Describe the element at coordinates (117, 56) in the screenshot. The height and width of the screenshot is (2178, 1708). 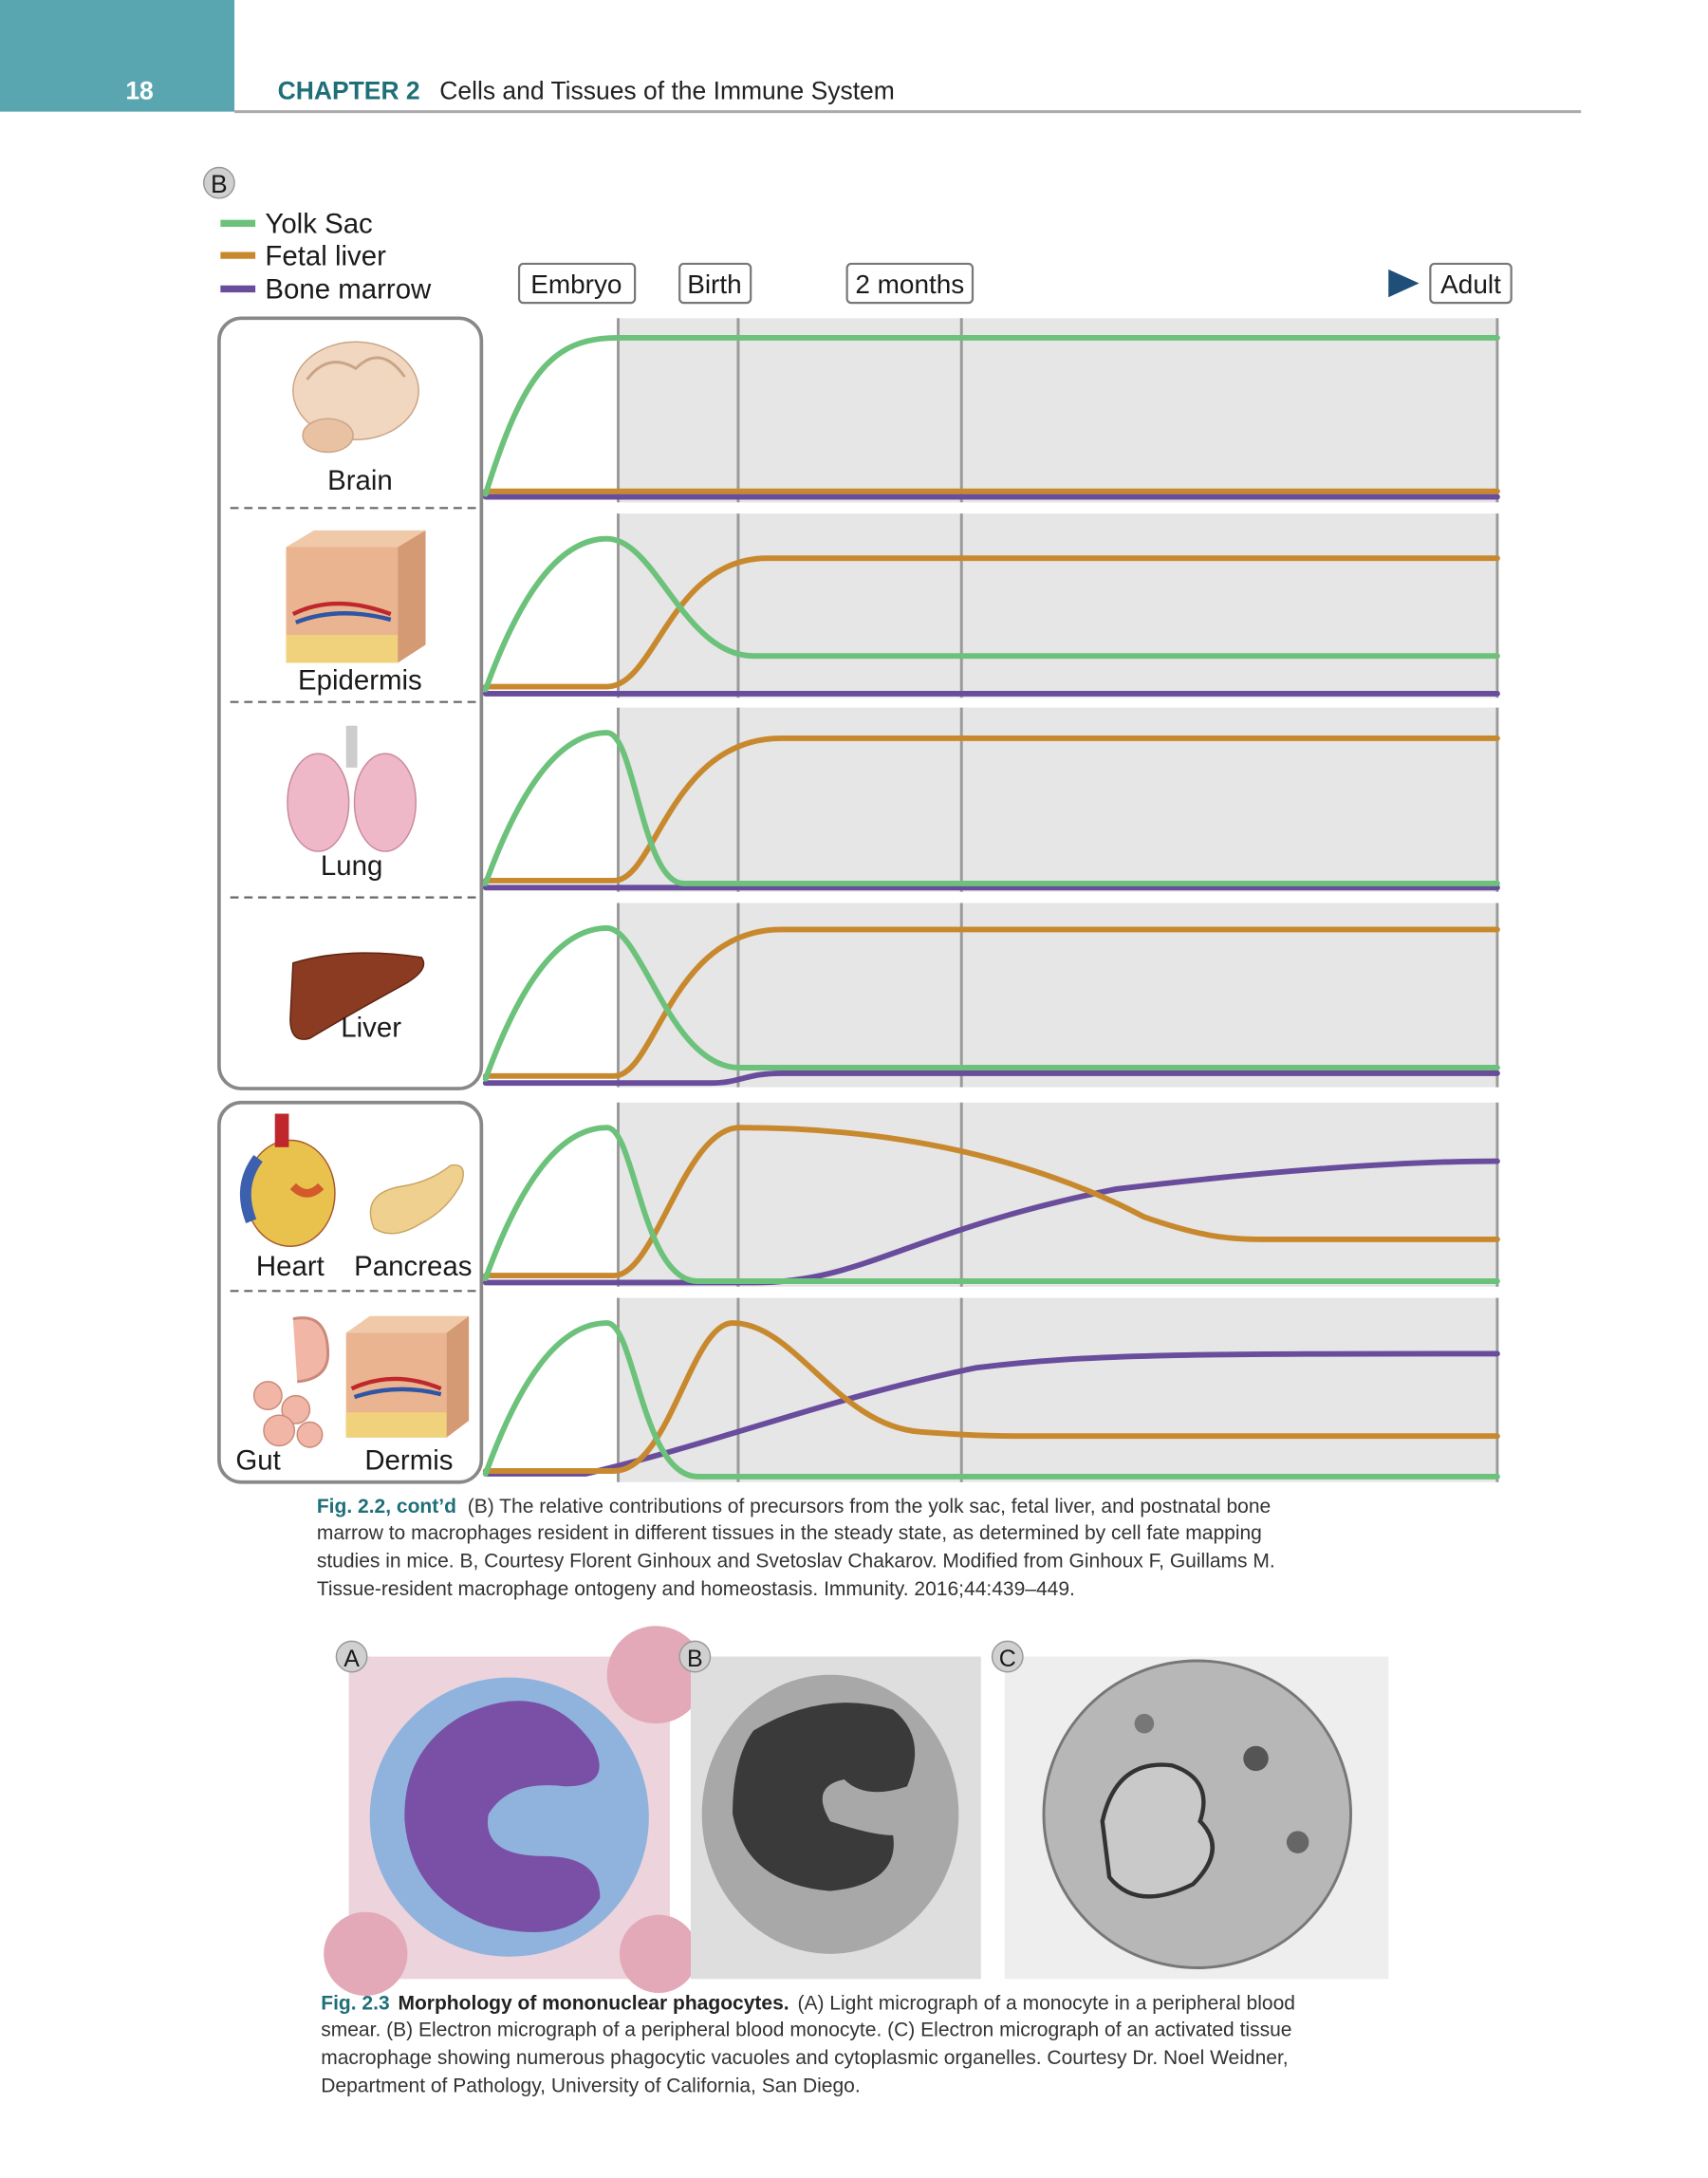
I see `header-tab` at that location.